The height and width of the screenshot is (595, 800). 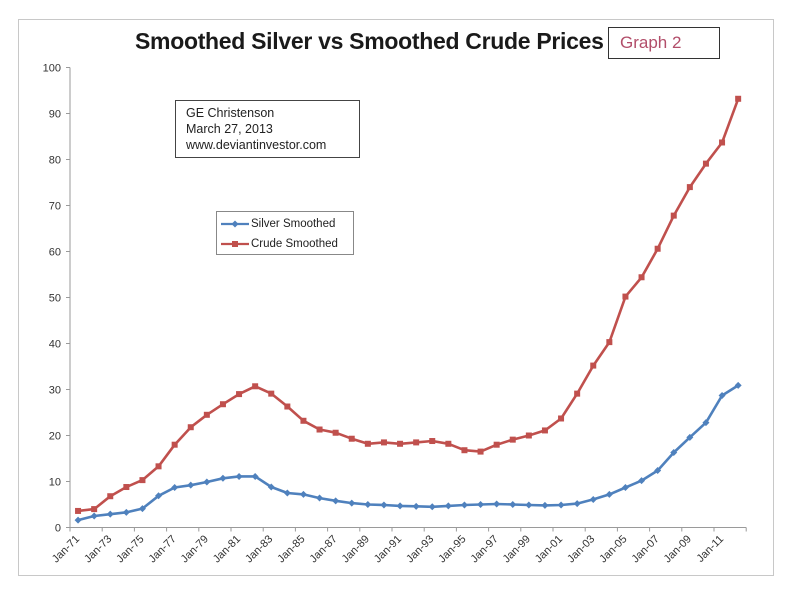 I want to click on x-tick-label: Jan-11, so click(x=710, y=549).